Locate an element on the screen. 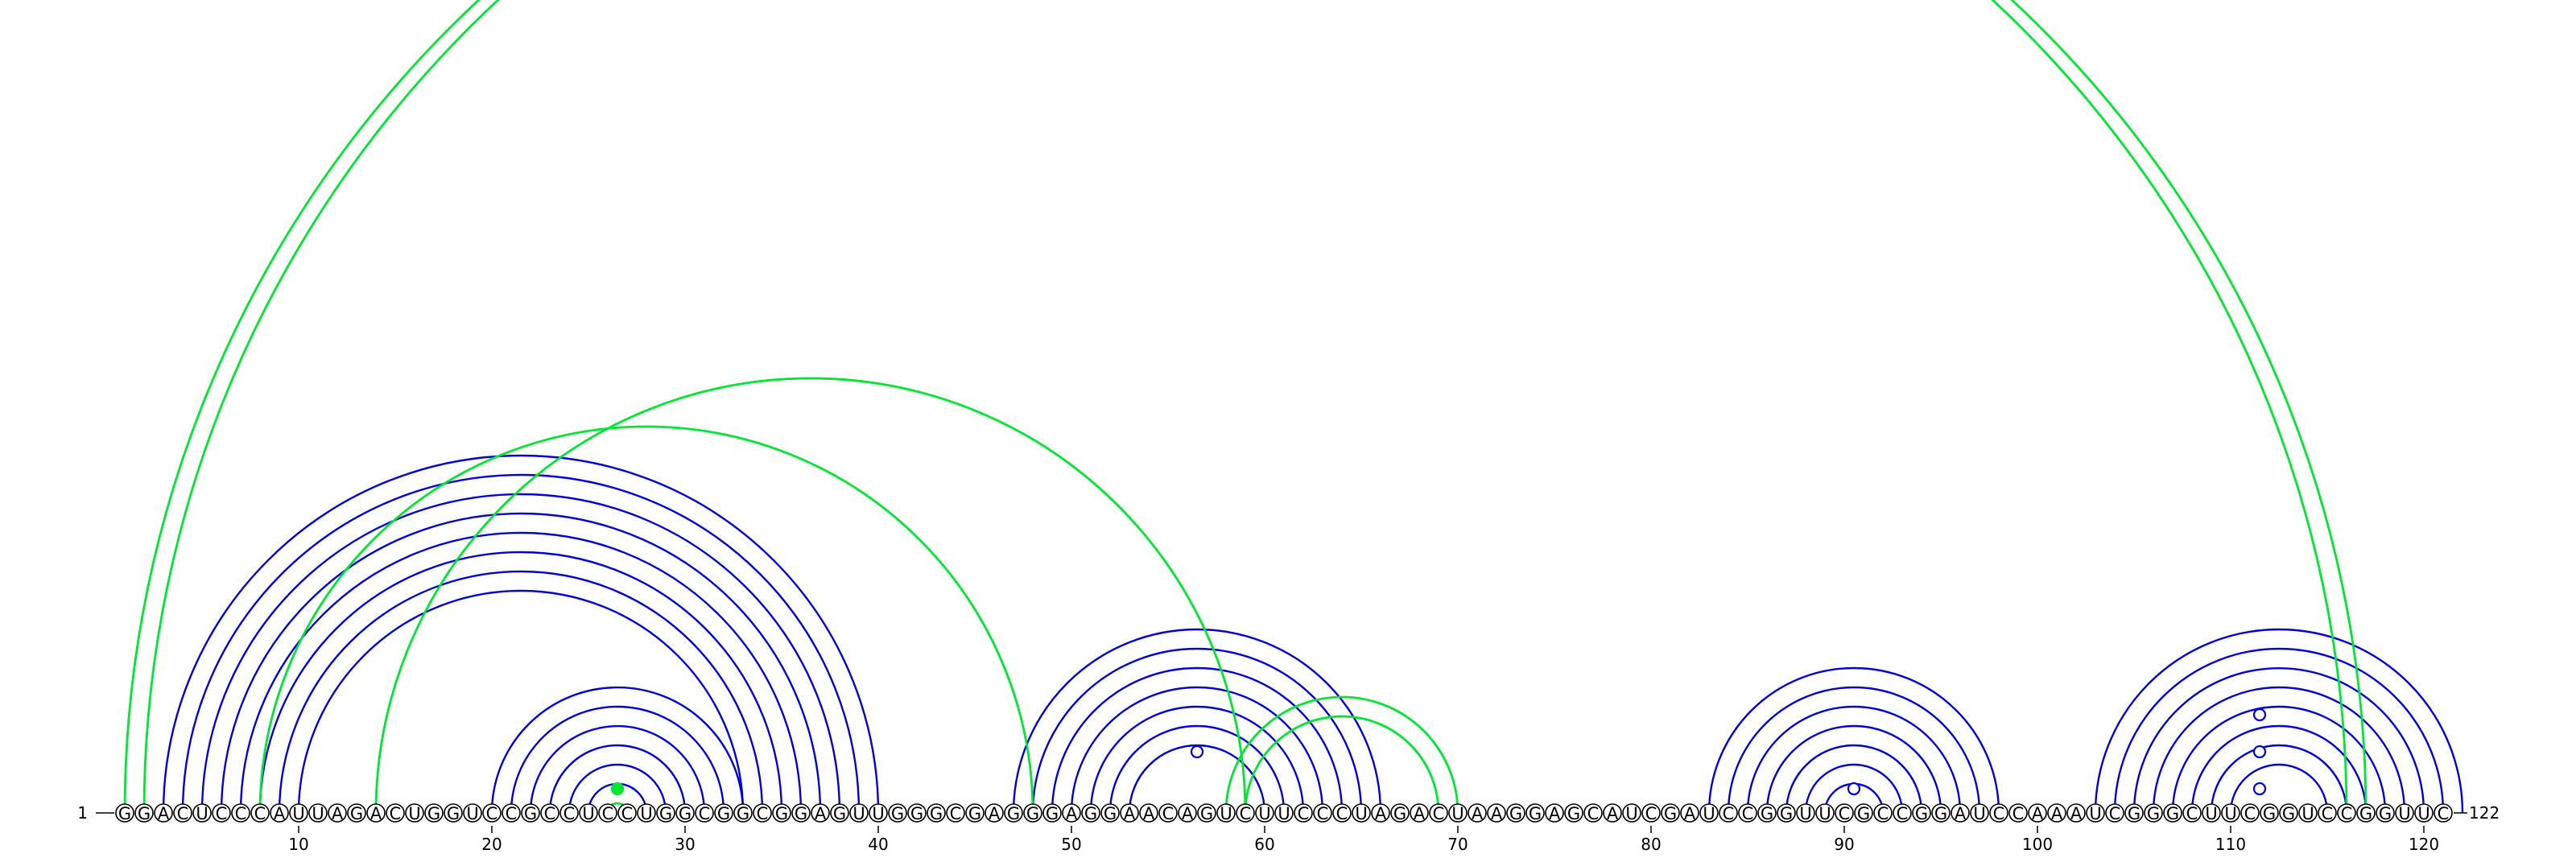 The height and width of the screenshot is (858, 2576). axis-tick-label: 110 is located at coordinates (2230, 845).